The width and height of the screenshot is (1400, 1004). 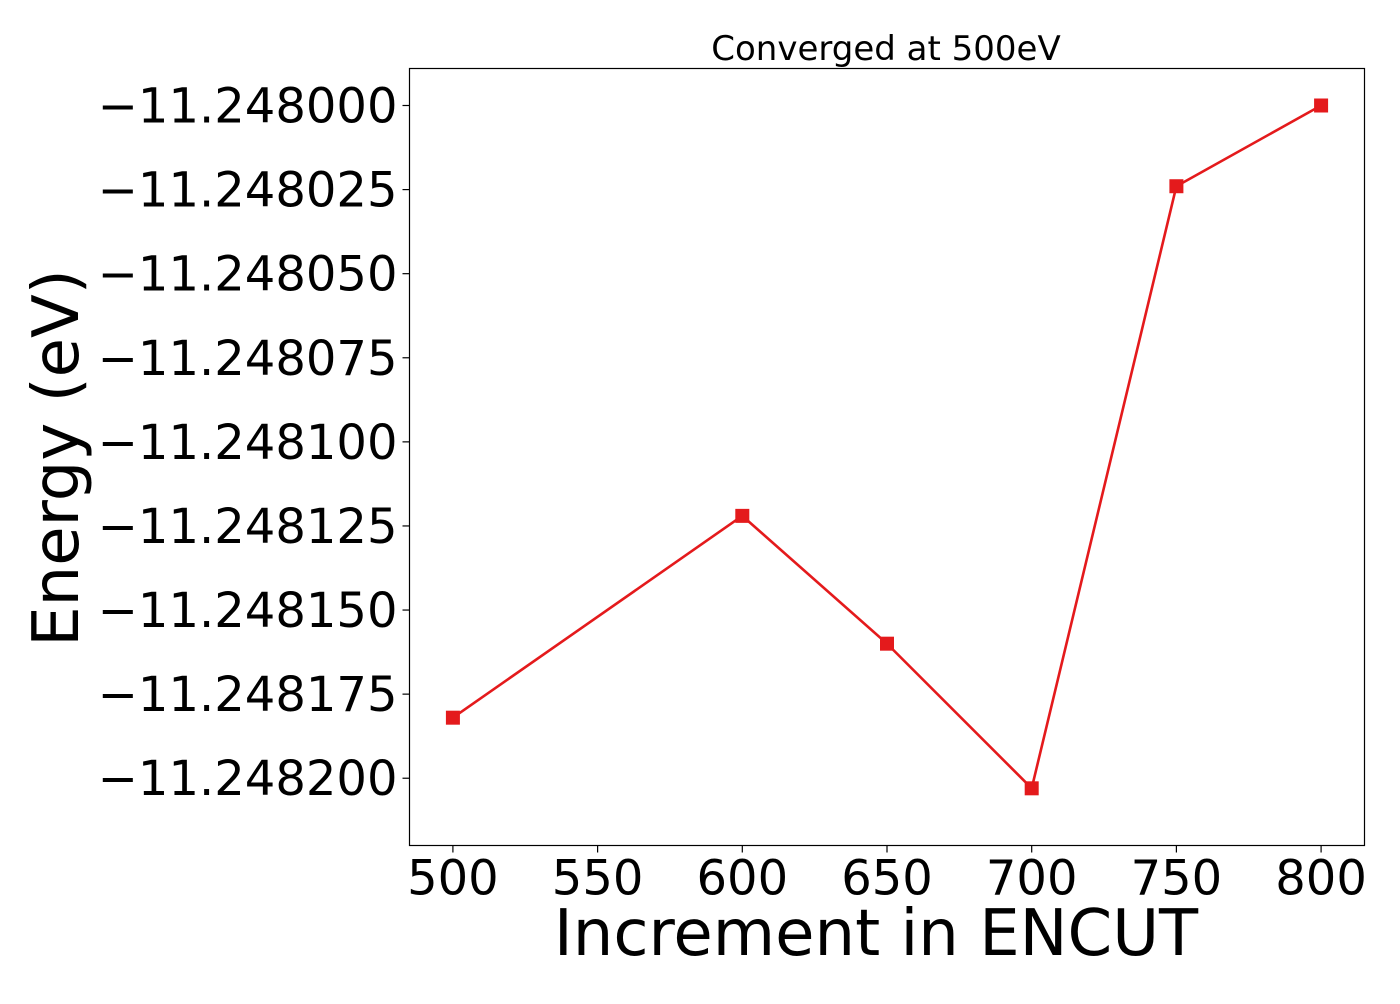 I want to click on x-tick-label: 550, so click(x=598, y=879).